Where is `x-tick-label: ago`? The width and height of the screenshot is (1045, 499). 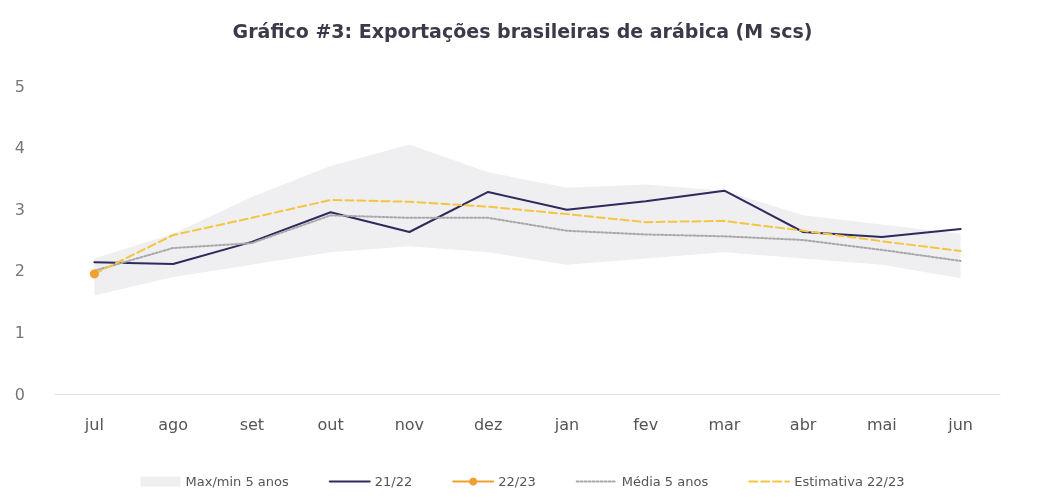
x-tick-label: ago is located at coordinates (173, 424).